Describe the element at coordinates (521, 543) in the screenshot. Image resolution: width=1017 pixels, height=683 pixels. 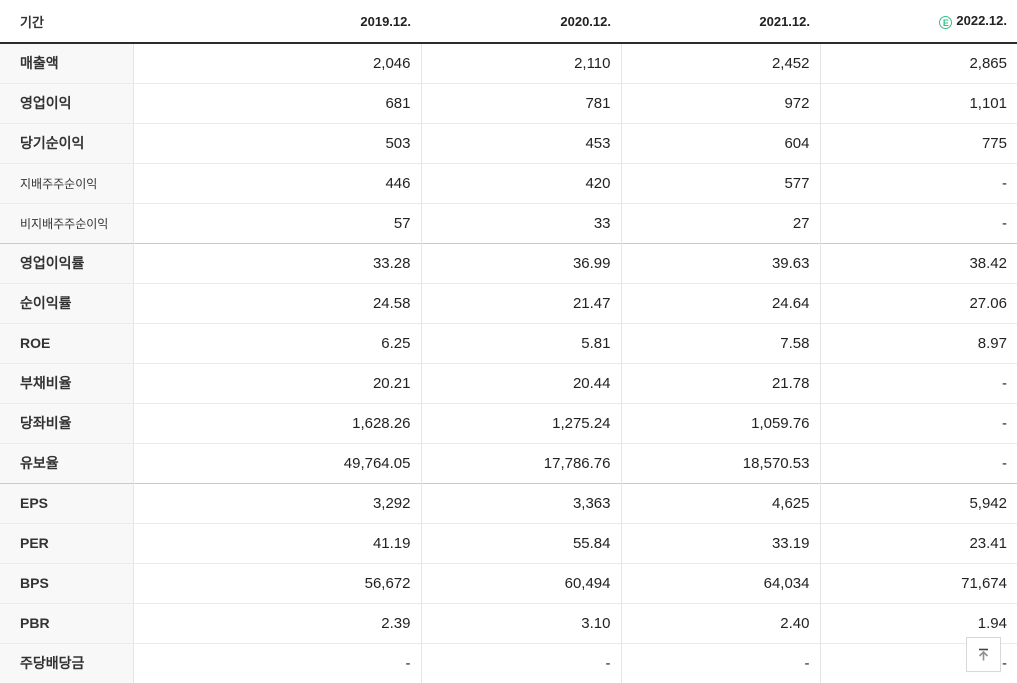
I see `cell-value: 55.84` at that location.